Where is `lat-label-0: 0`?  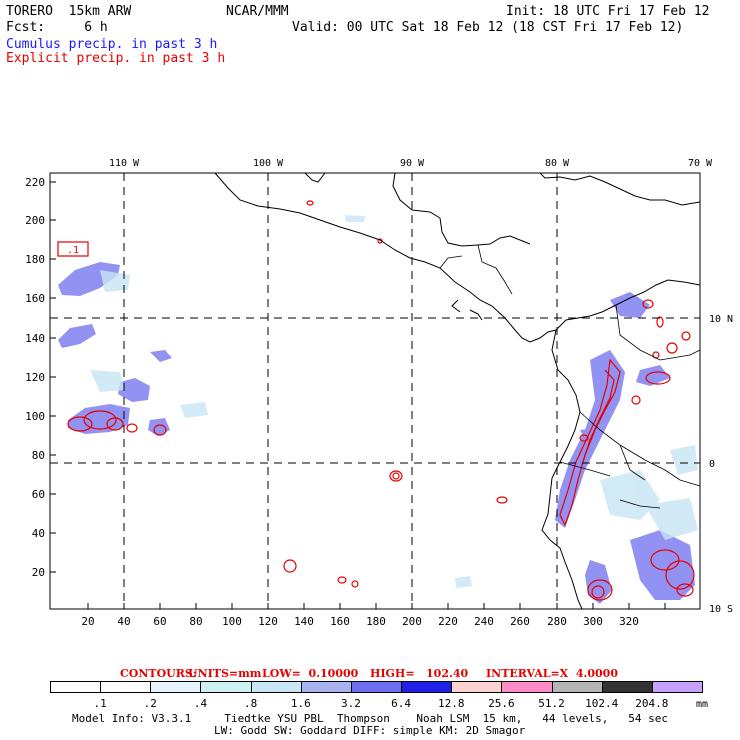 lat-label-0: 0 is located at coordinates (712, 464).